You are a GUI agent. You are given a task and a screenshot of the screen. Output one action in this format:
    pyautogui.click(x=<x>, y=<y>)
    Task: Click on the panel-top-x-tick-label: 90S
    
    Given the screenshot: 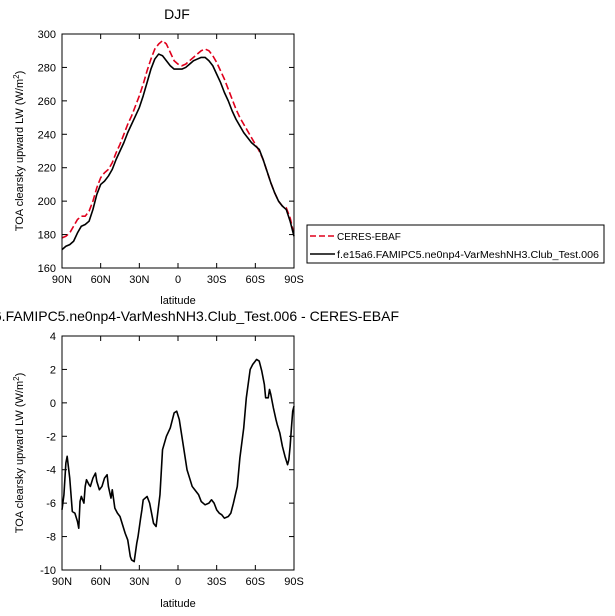 What is the action you would take?
    pyautogui.click(x=294, y=280)
    